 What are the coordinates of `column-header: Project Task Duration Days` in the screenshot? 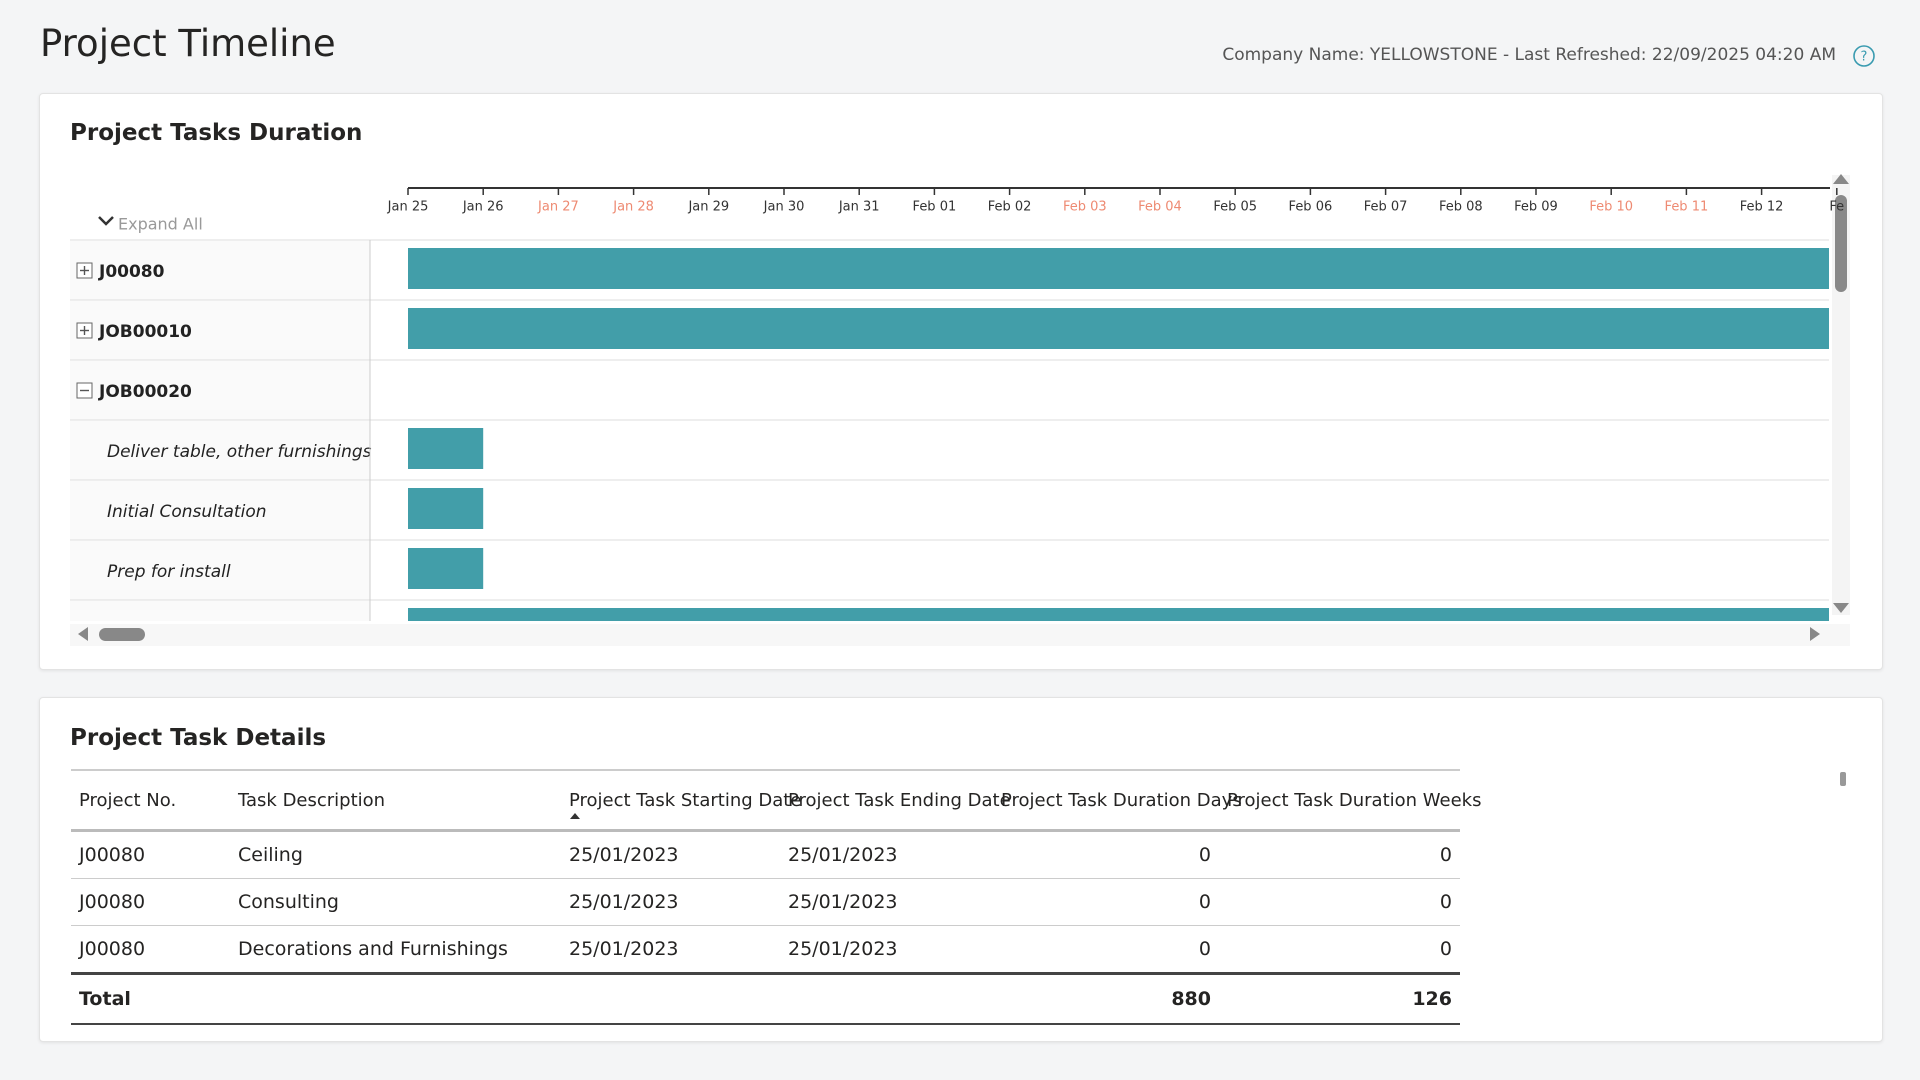 It's located at (1106, 800).